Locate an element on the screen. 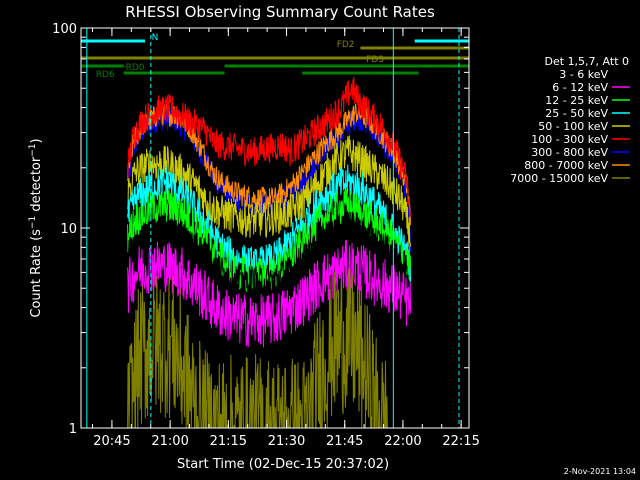  legend-entry-12-25-kev: 12 - 25 keV is located at coordinates (576, 100).